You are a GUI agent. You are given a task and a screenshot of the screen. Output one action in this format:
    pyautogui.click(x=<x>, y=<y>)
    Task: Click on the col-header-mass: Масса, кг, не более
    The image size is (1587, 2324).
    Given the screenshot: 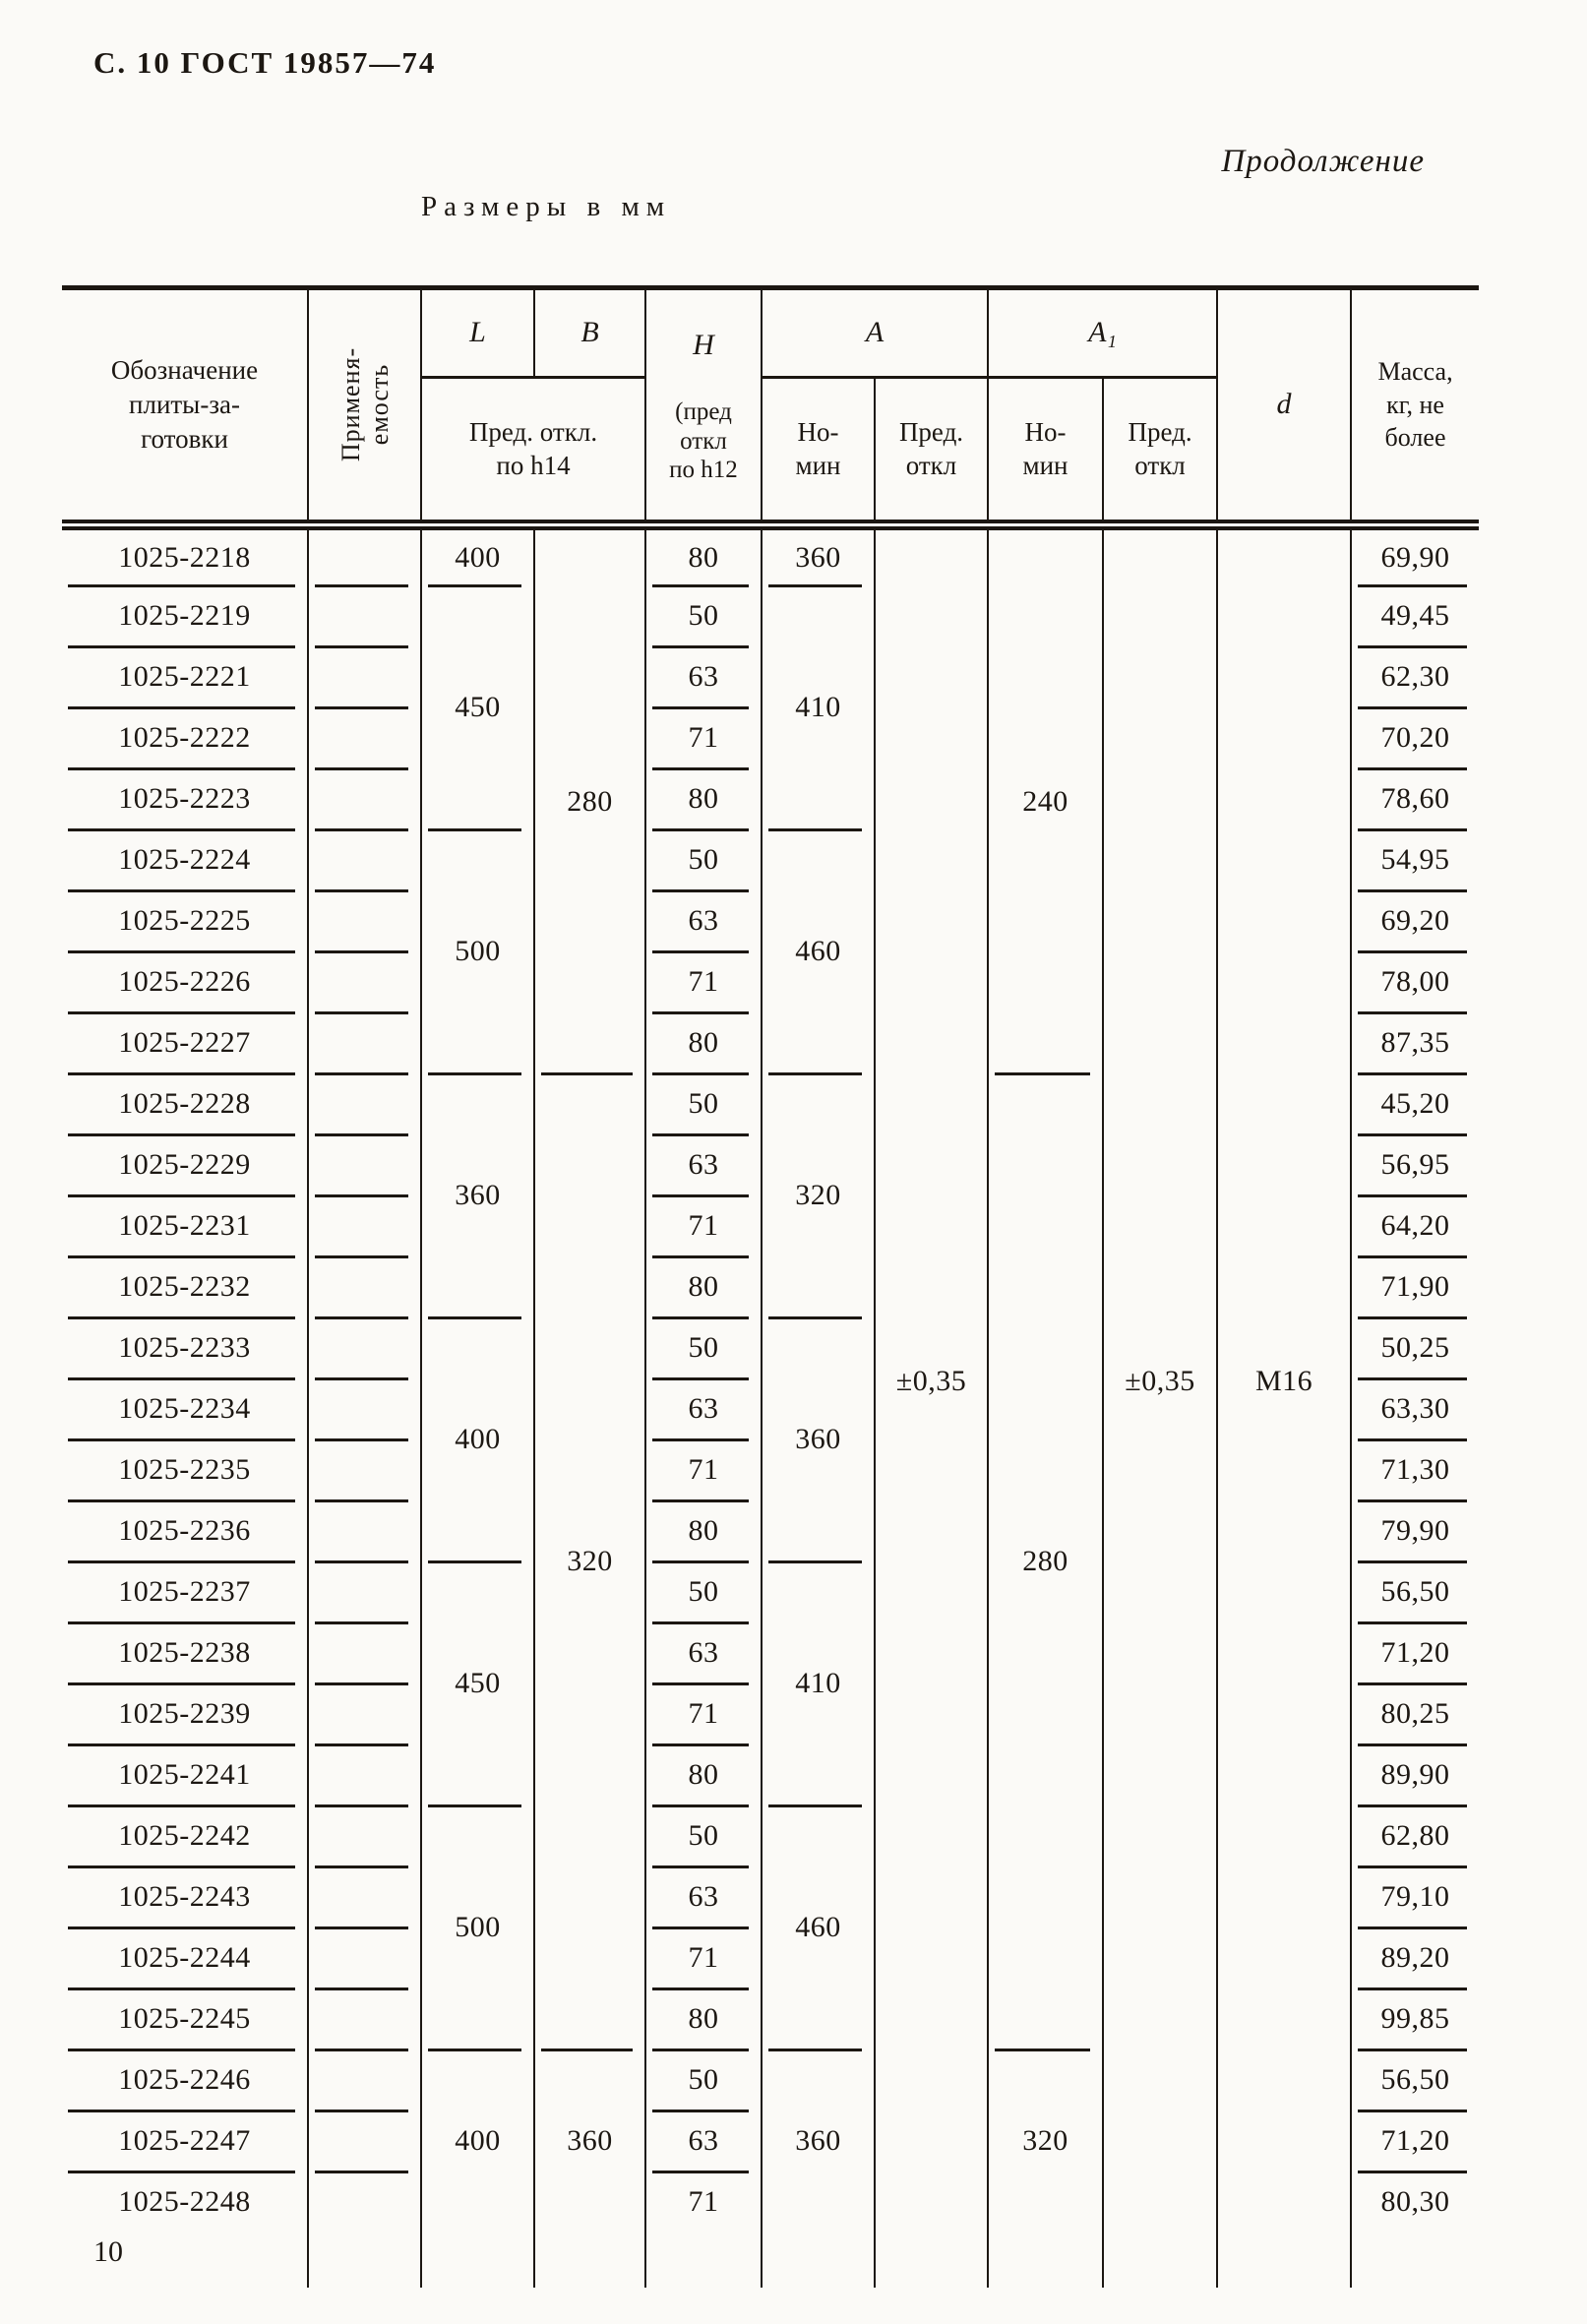 What is the action you would take?
    pyautogui.click(x=1415, y=408)
    